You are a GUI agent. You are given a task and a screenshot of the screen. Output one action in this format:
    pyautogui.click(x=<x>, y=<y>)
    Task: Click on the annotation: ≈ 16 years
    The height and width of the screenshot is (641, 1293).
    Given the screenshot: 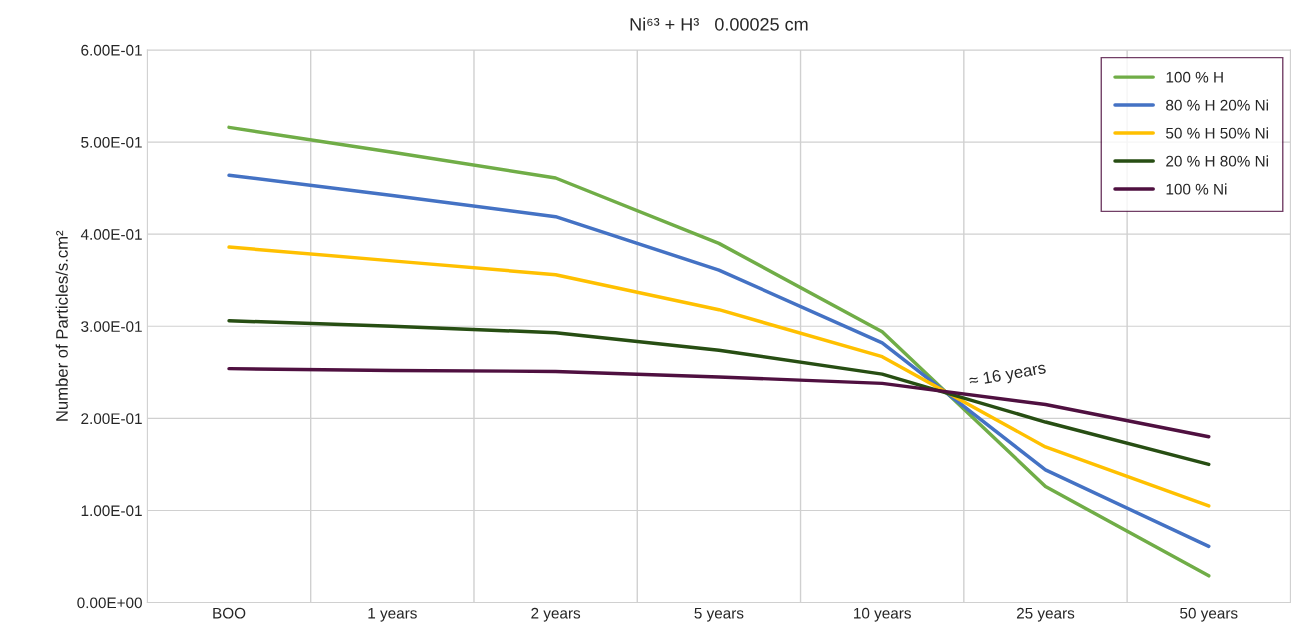 What is the action you would take?
    pyautogui.click(x=1007, y=375)
    